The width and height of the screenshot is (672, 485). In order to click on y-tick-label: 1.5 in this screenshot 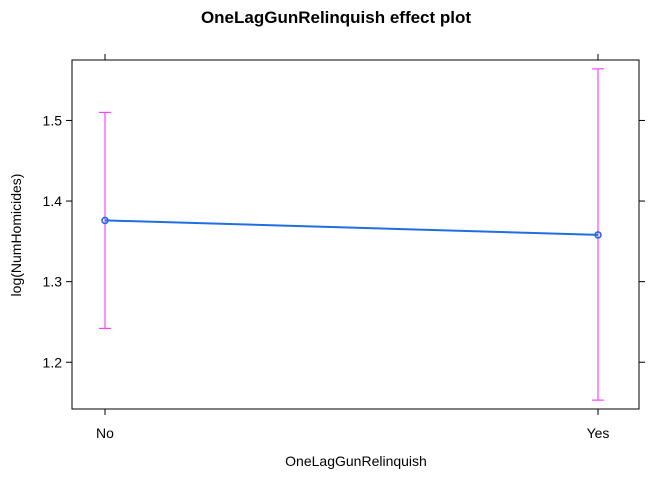, I will do `click(53, 120)`.